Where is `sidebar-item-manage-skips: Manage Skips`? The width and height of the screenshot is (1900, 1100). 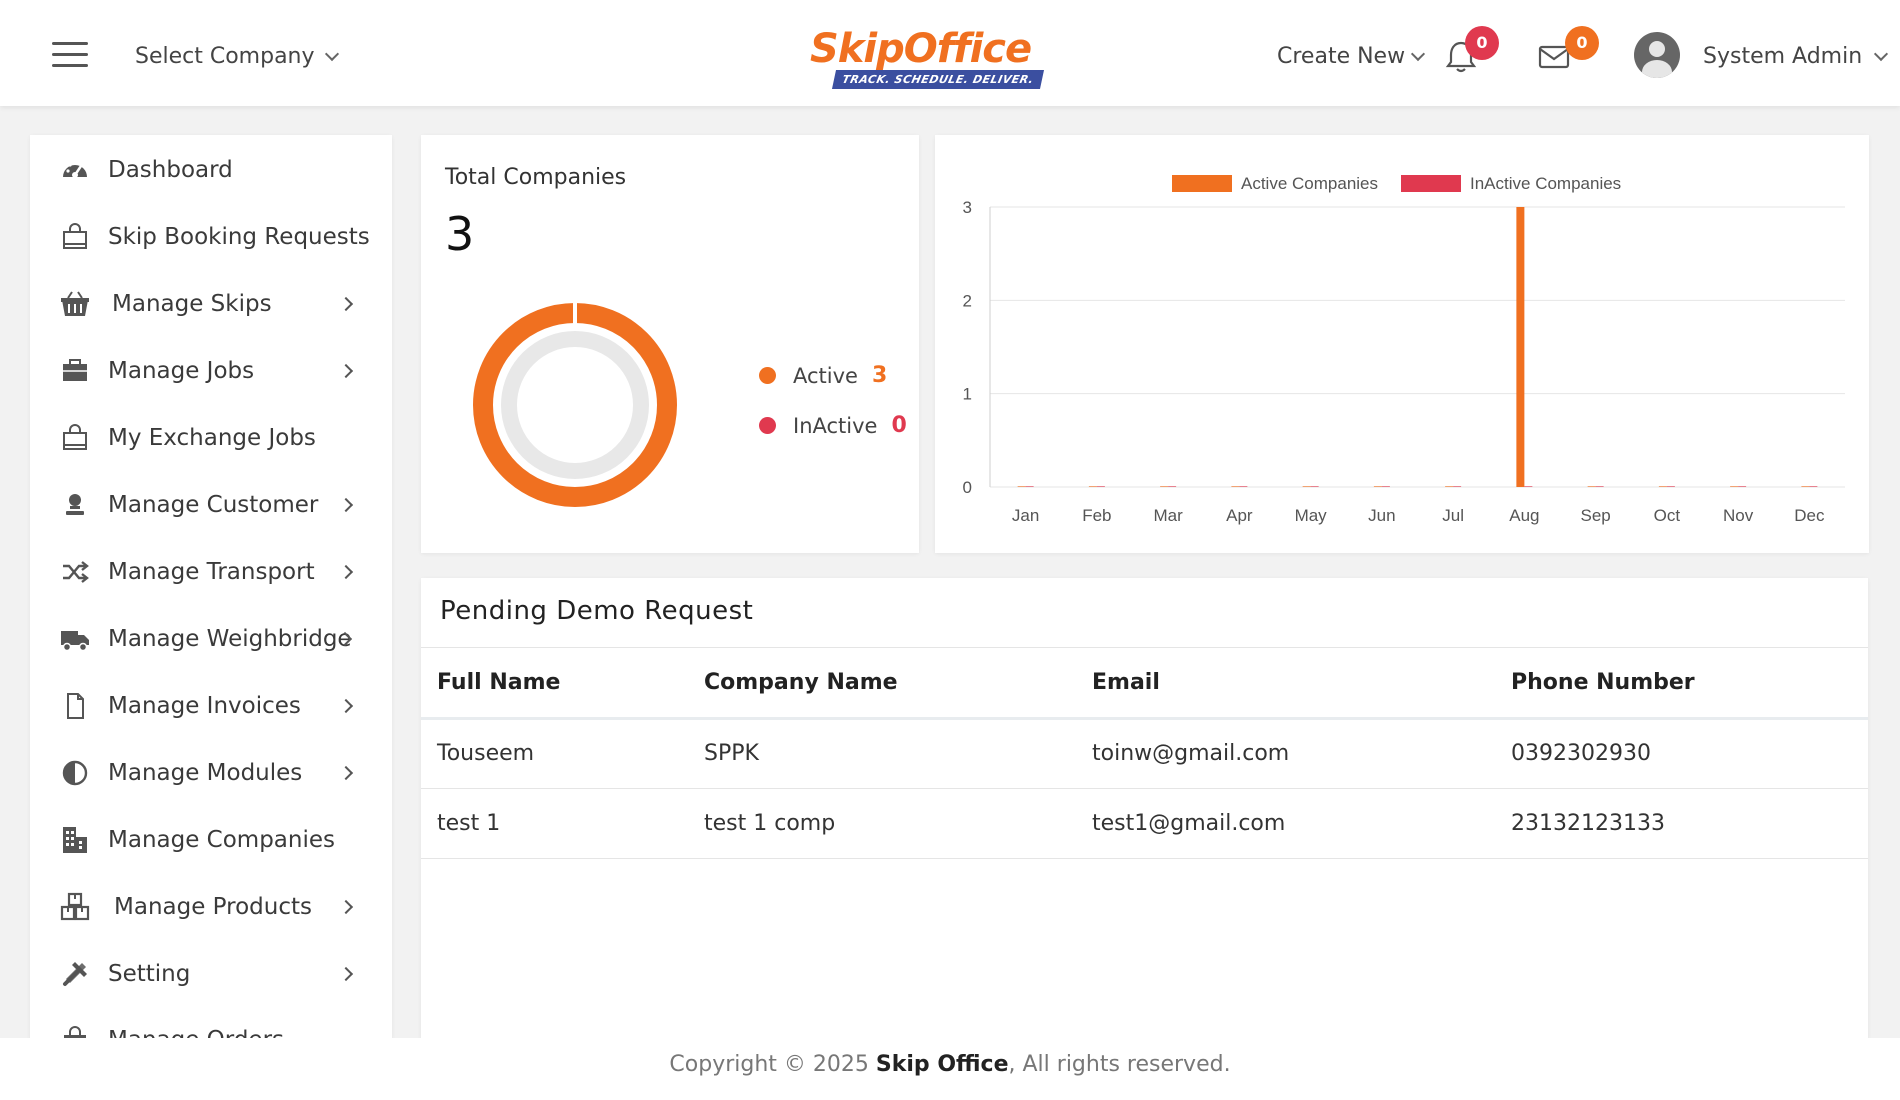
sidebar-item-manage-skips: Manage Skips is located at coordinates (211, 304).